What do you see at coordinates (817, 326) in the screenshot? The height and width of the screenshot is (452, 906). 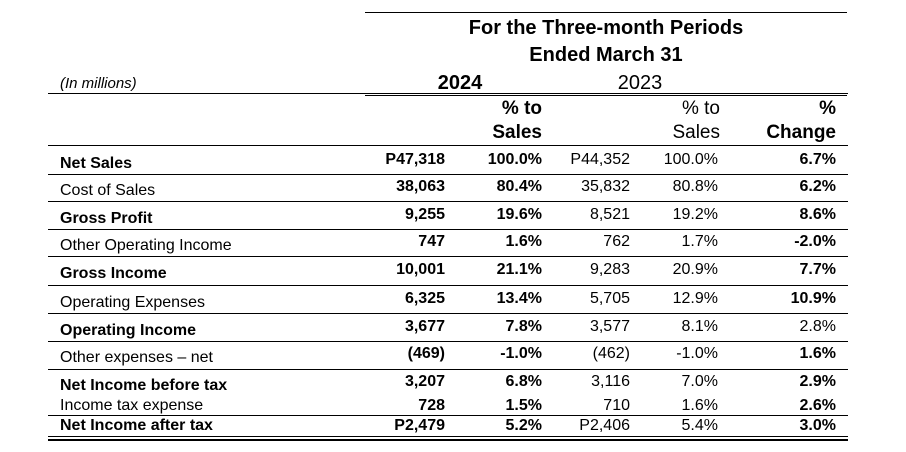 I see `pct-change: 2.8%` at bounding box center [817, 326].